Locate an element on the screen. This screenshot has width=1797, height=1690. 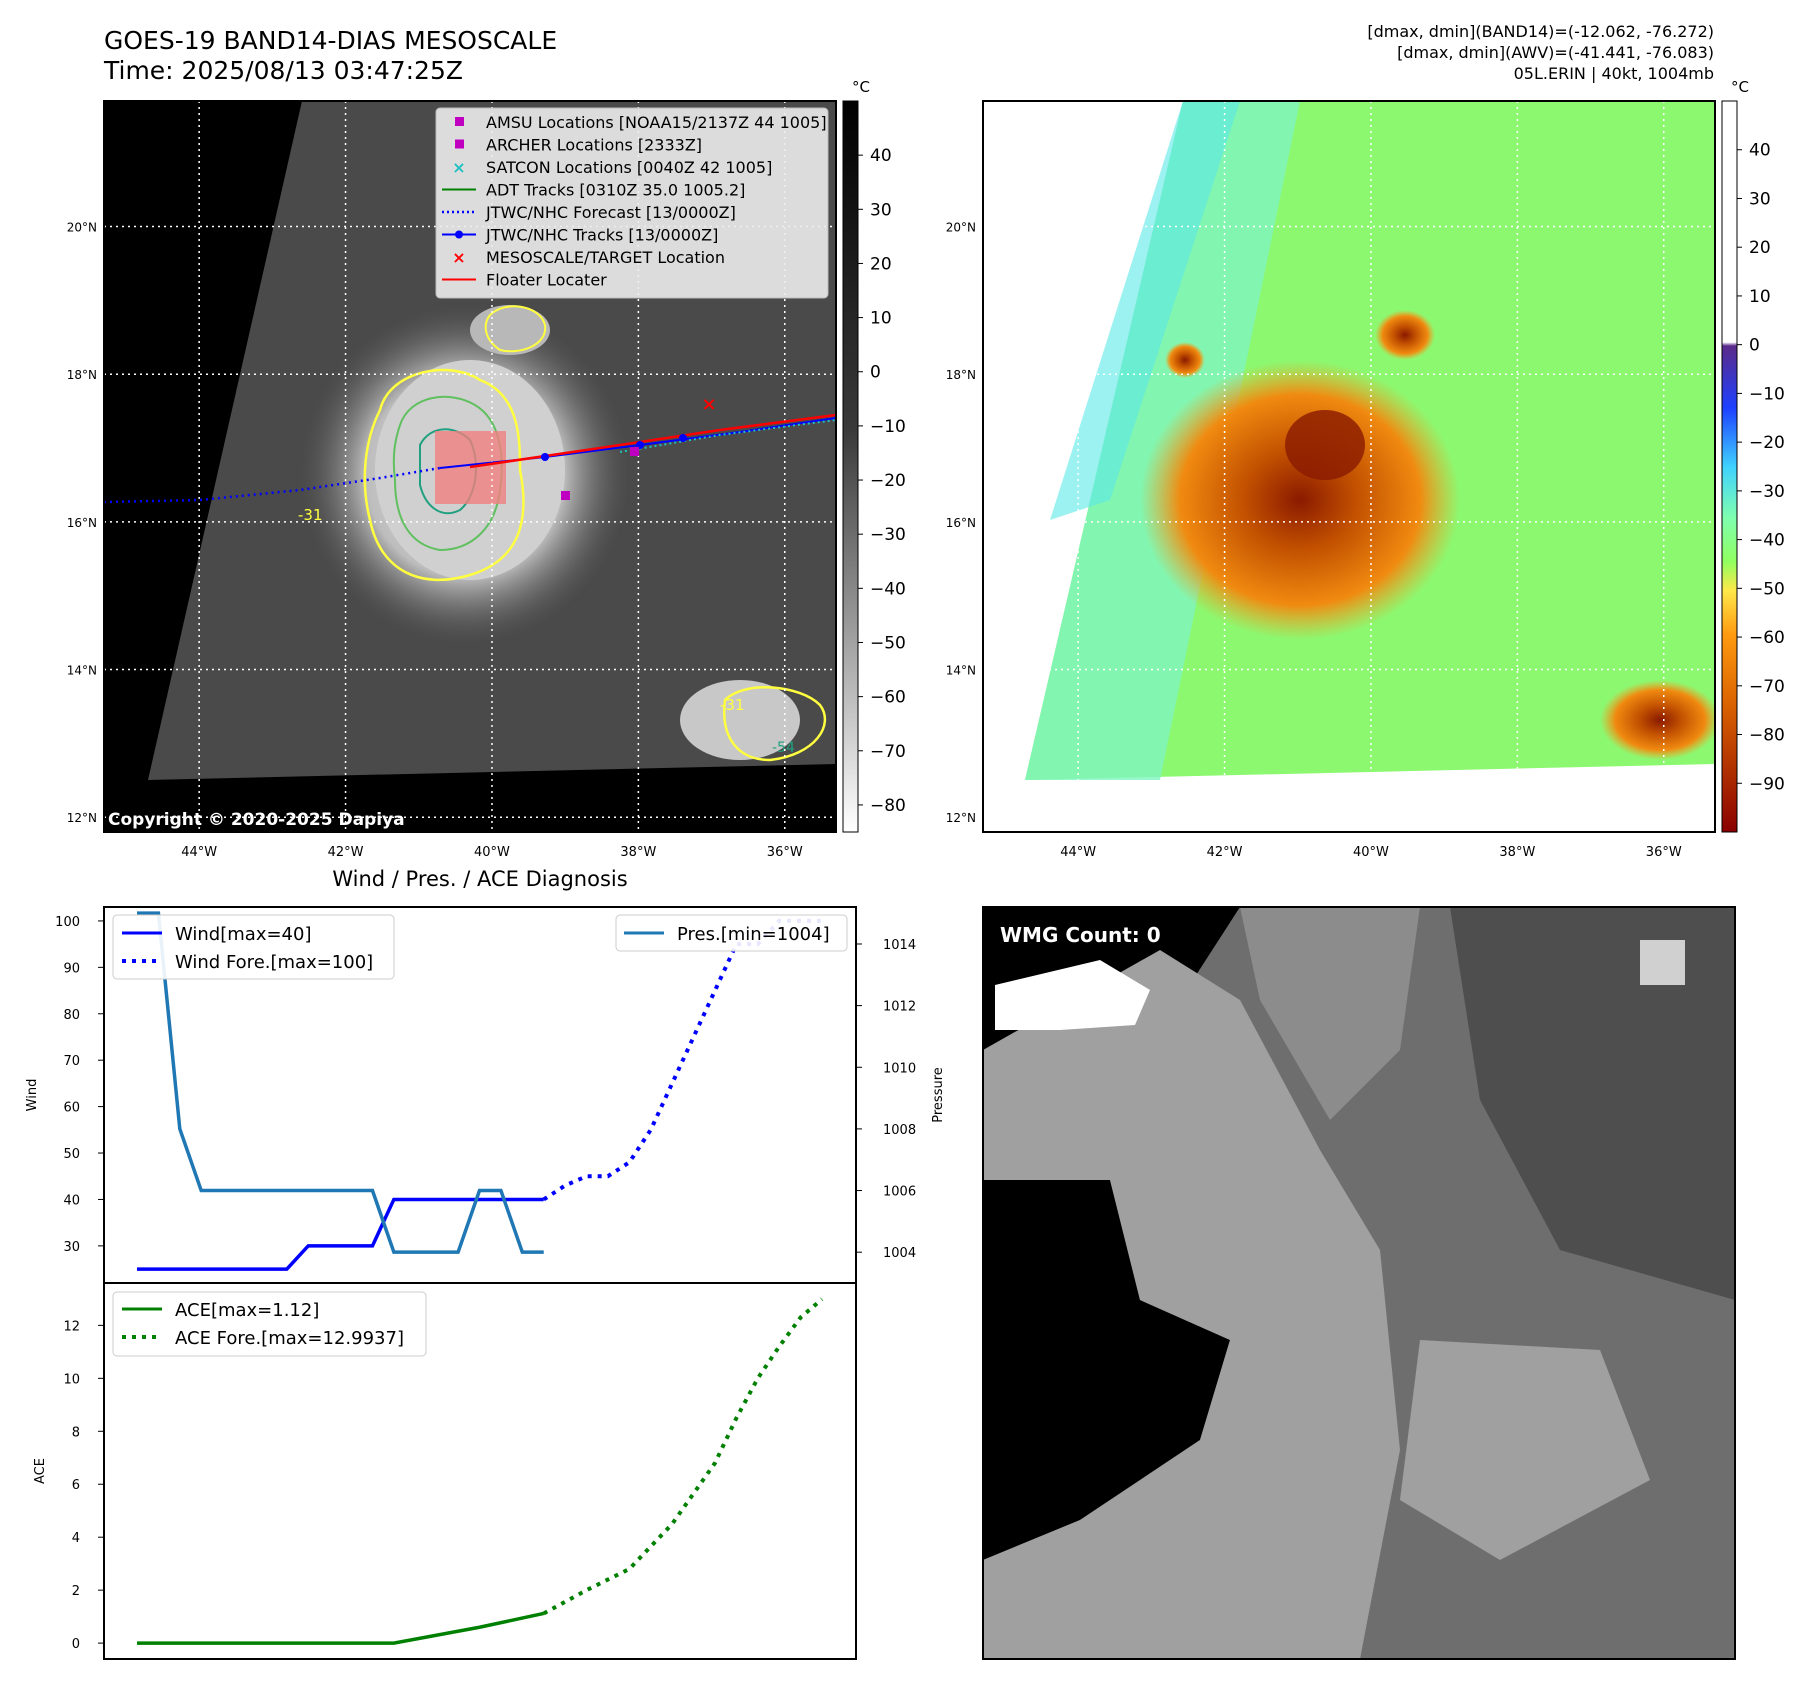
lat-tick-label: 12°N is located at coordinates (961, 818).